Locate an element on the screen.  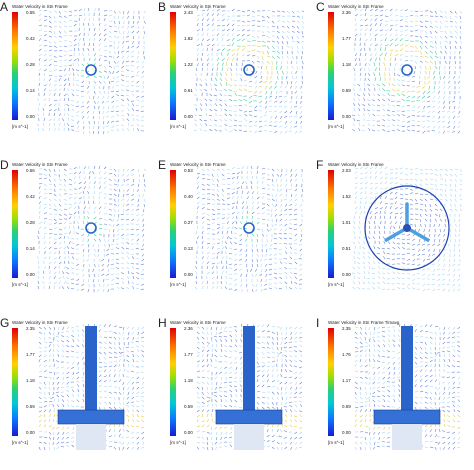
color-bar-tick: 0.59 is located at coordinates (346, 90).